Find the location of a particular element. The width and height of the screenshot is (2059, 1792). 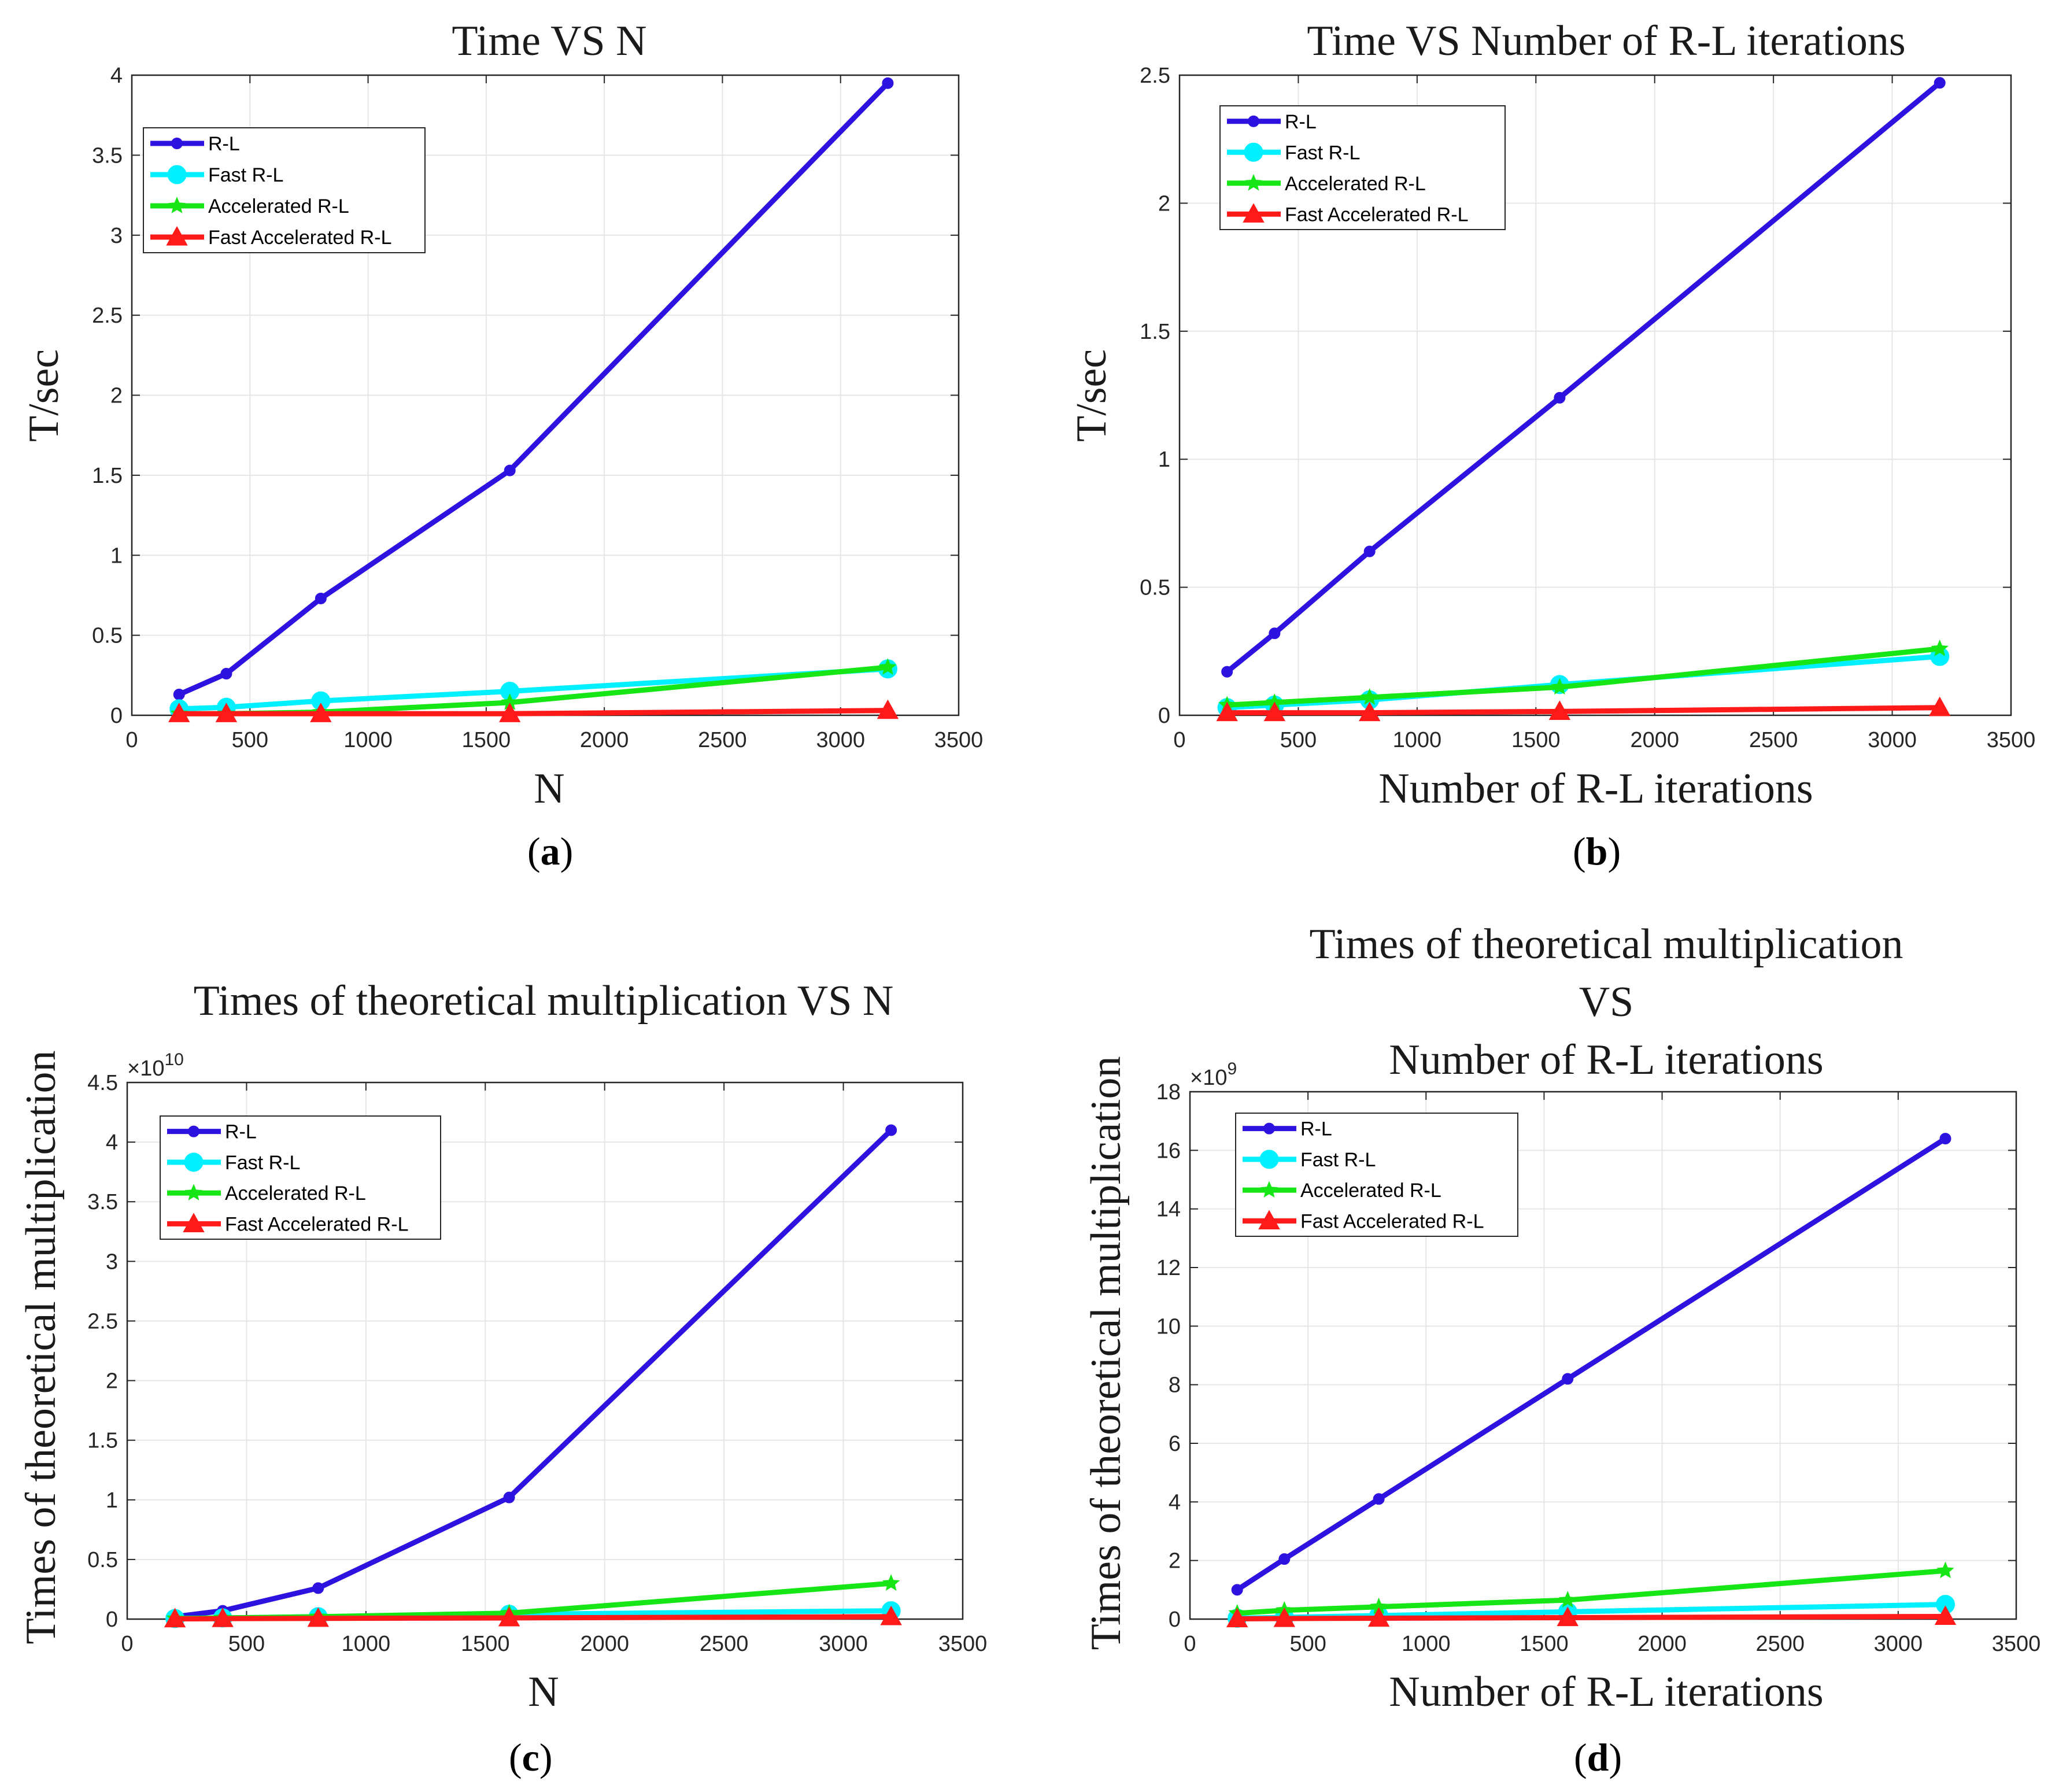

panel-caption: (c) is located at coordinates (531, 1757).